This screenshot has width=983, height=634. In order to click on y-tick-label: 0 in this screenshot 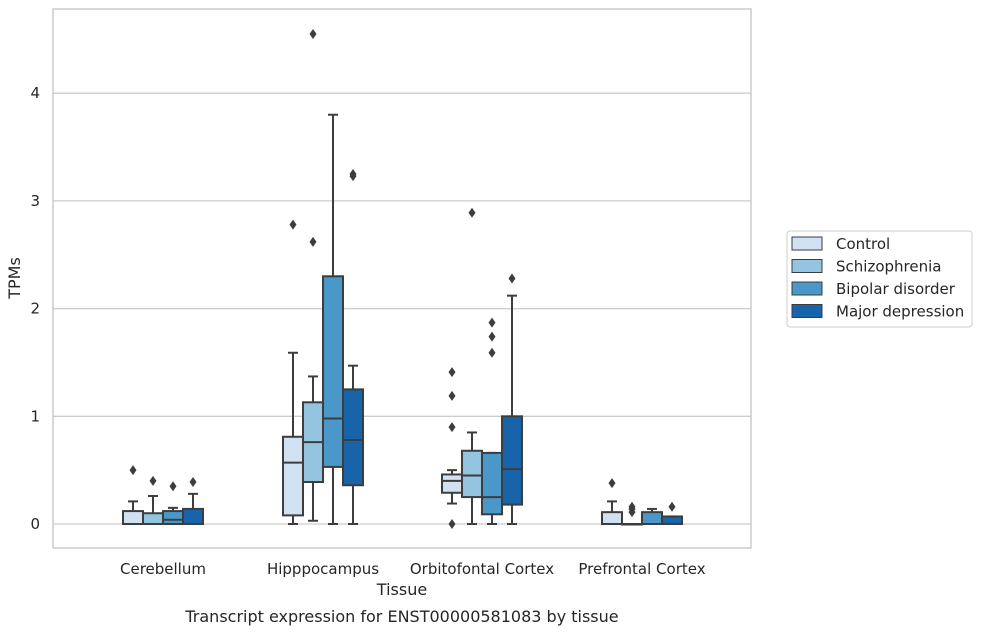, I will do `click(35, 524)`.